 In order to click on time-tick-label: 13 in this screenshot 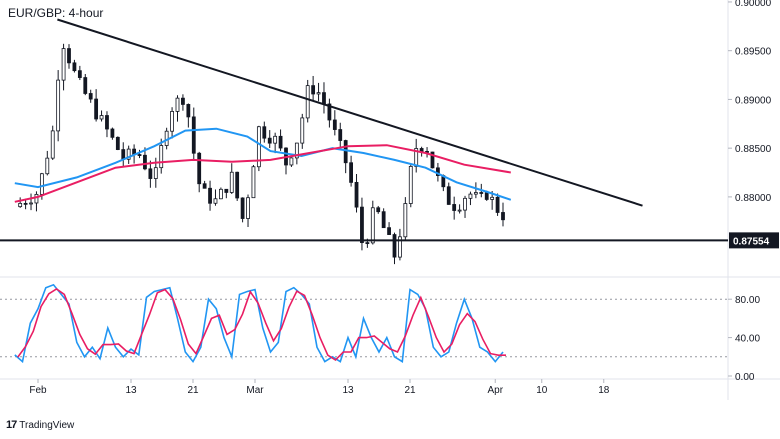, I will do `click(131, 390)`.